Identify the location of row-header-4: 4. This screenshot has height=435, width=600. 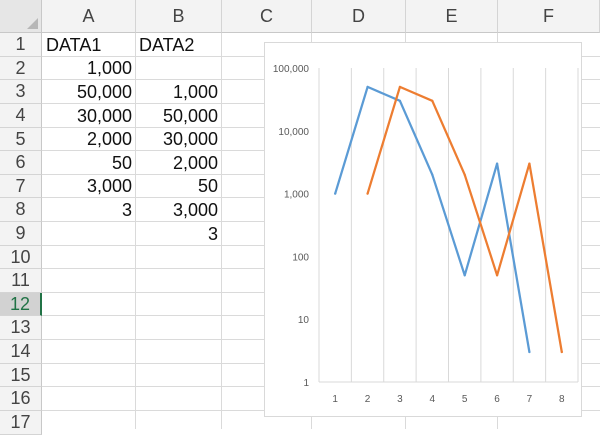
(21, 116).